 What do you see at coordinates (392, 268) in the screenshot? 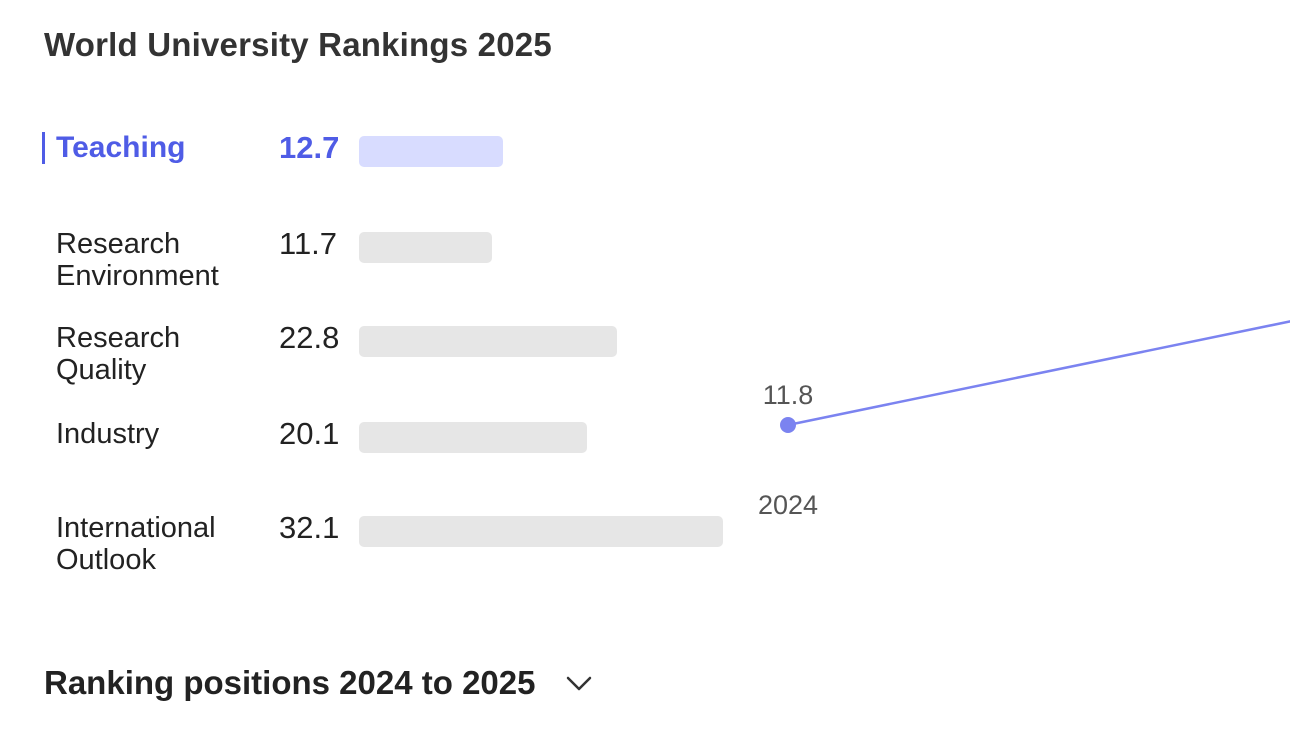
I see `metric-row-research-environment: Research Environment 11.7` at bounding box center [392, 268].